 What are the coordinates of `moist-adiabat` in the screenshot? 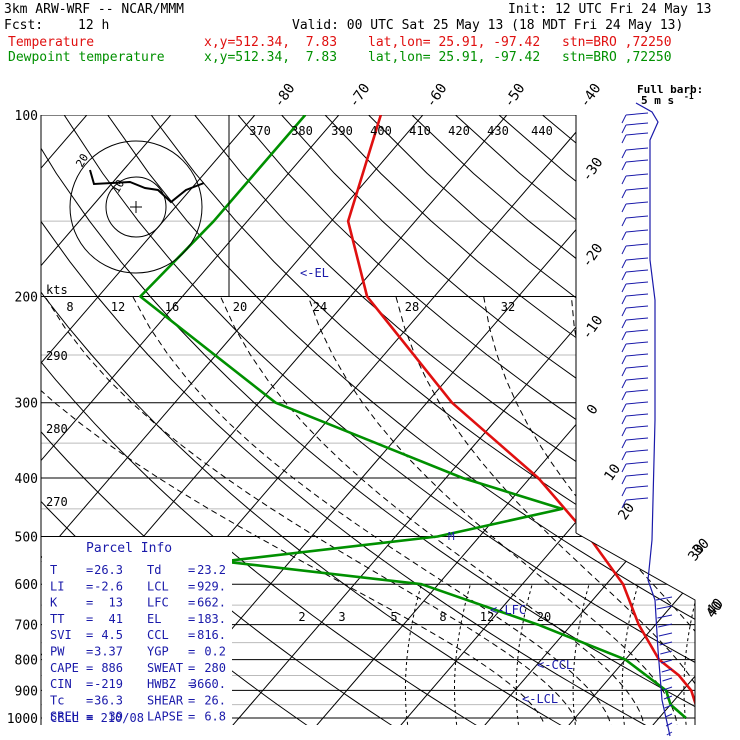 It's located at (632, 510).